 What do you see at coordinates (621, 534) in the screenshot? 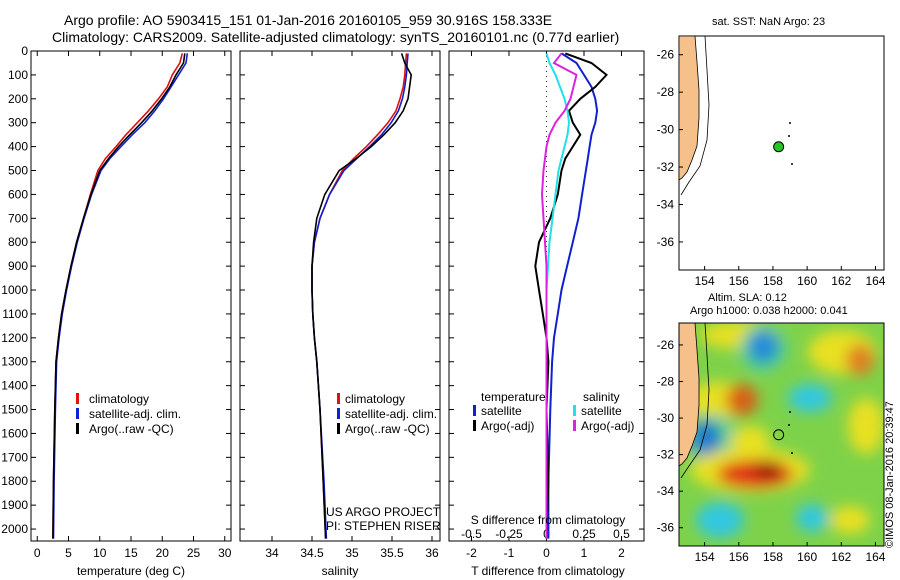
I see `s-xtick-label-4: 0.5` at bounding box center [621, 534].